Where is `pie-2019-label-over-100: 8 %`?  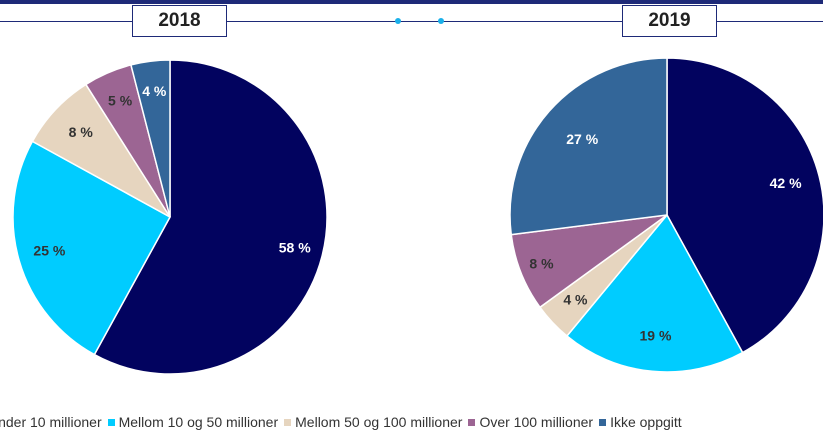 pie-2019-label-over-100: 8 % is located at coordinates (541, 263).